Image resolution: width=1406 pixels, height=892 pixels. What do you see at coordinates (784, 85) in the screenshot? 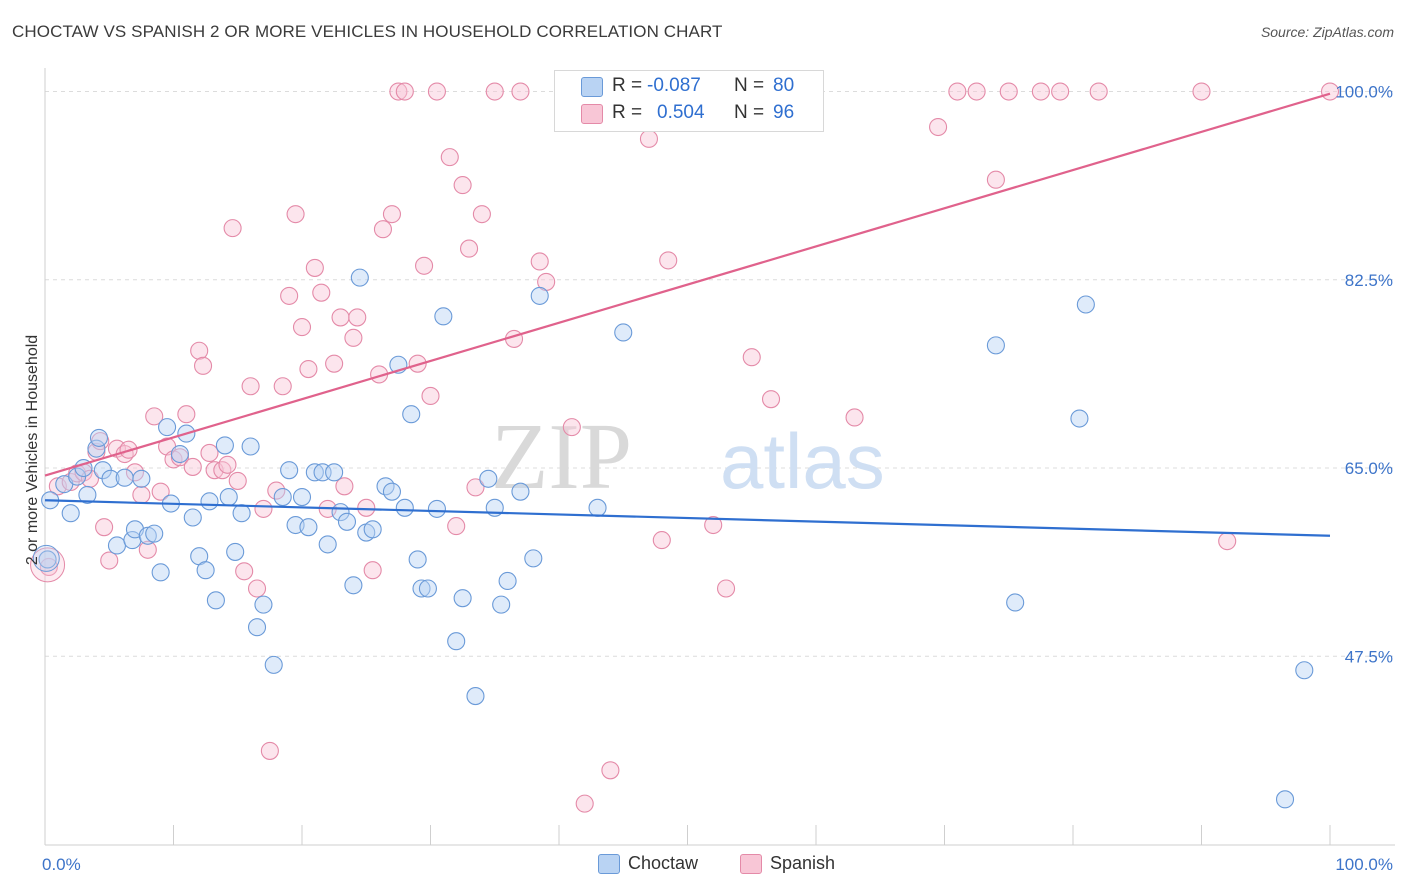
I see `legend-n-value-choctaw: 80` at bounding box center [784, 85].